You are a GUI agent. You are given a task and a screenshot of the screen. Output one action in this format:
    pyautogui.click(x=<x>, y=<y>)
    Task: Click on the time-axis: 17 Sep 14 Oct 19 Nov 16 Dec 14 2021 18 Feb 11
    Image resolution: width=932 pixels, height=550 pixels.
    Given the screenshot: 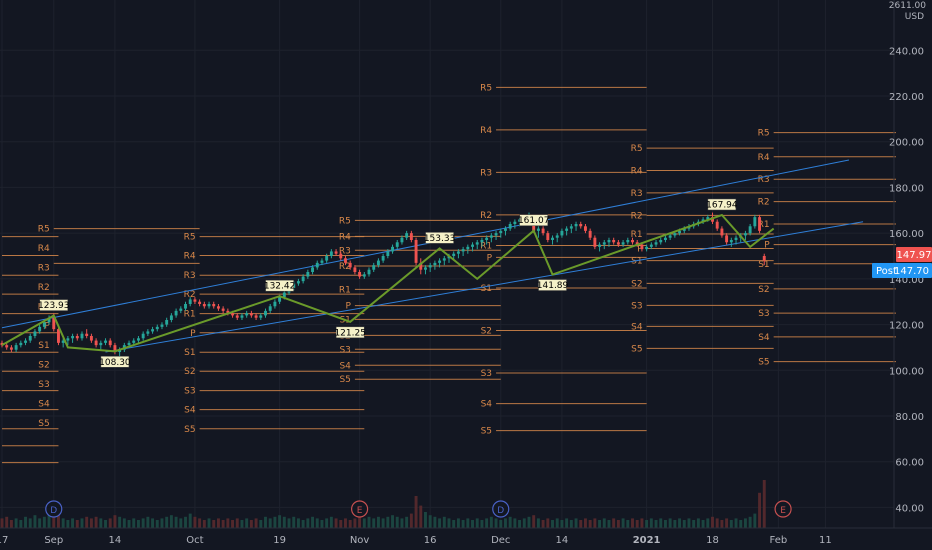 What is the action you would take?
    pyautogui.click(x=416, y=540)
    